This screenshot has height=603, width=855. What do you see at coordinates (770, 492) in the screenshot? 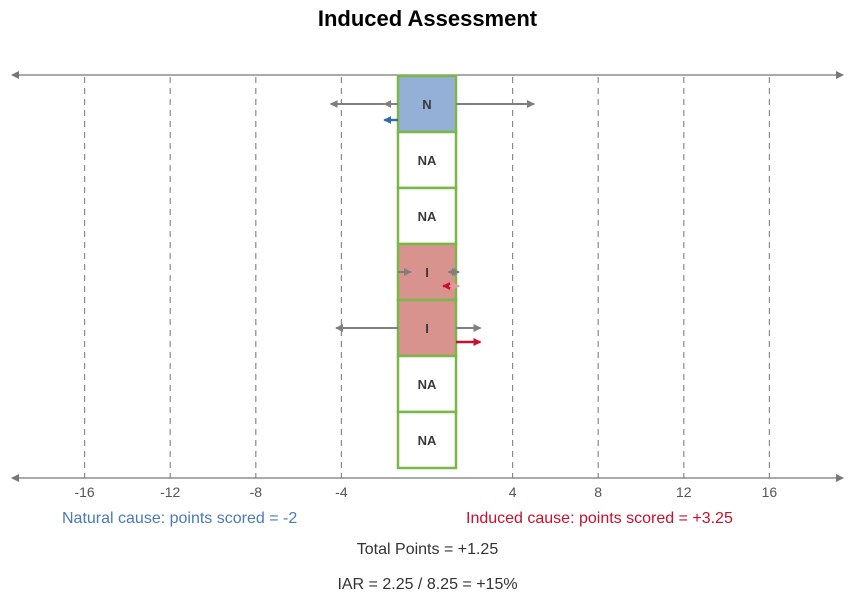
I see `x-tick-label: 16` at bounding box center [770, 492].